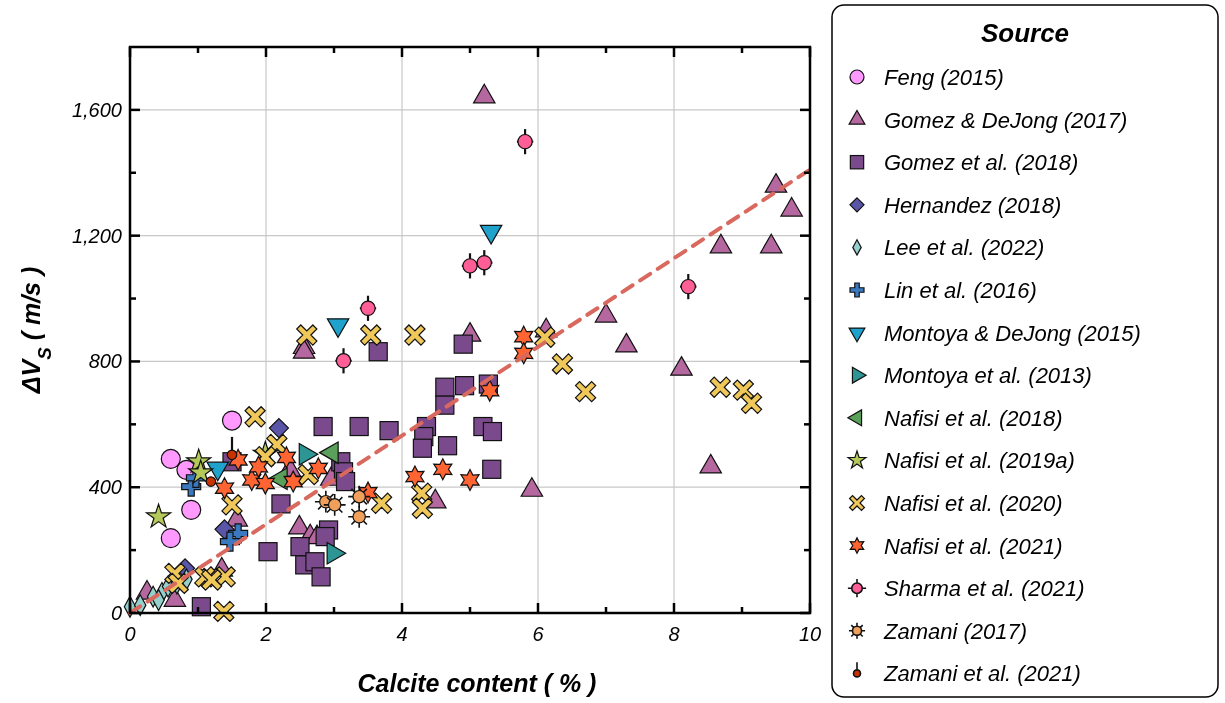 The image size is (1225, 703). I want to click on y-tick-label: 1,600, so click(96, 109).